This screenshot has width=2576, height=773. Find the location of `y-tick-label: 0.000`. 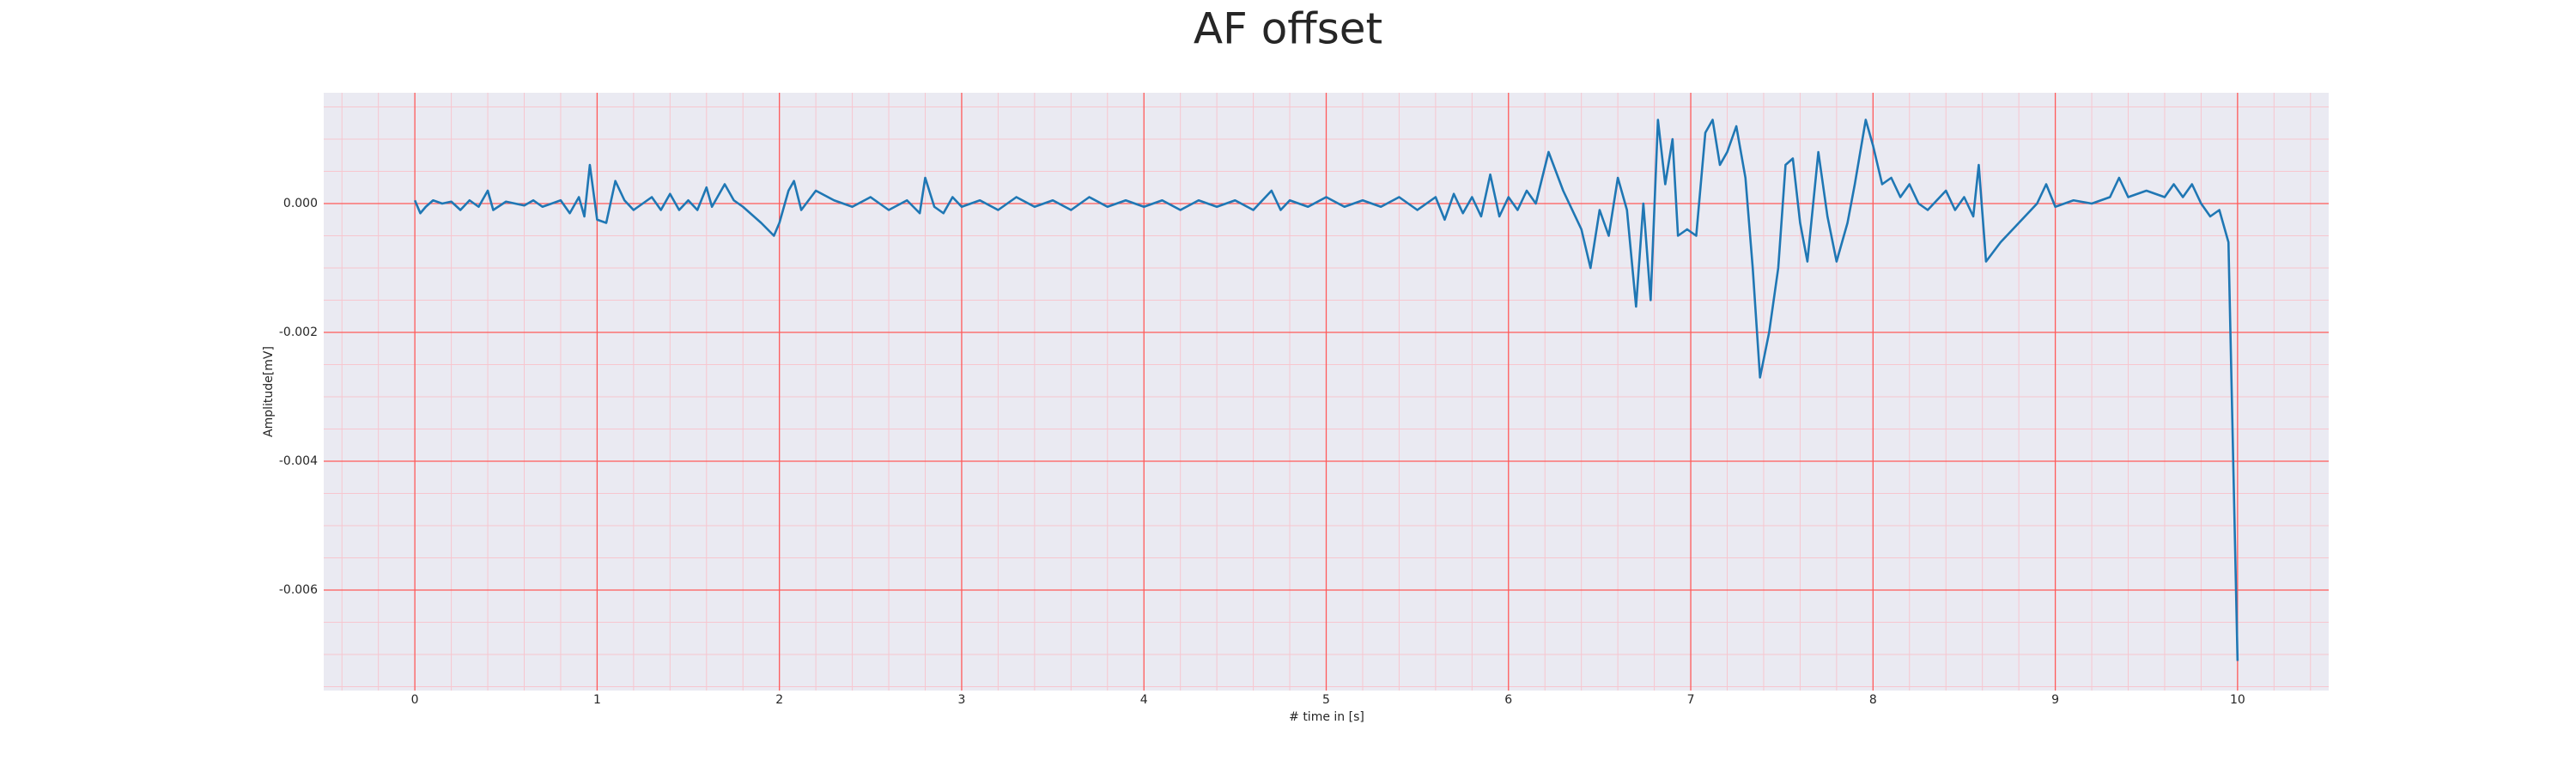

y-tick-label: 0.000 is located at coordinates (301, 203).